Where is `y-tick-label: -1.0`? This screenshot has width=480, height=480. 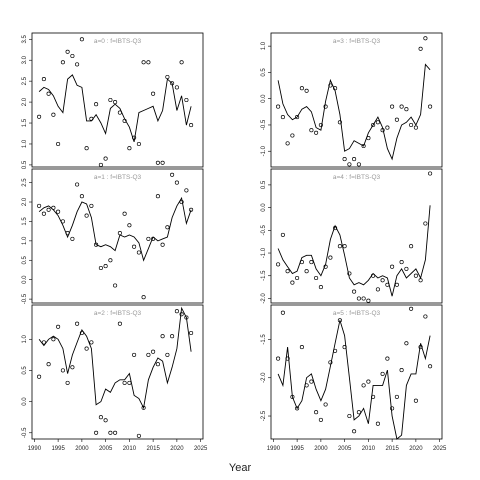 y-tick-label: -1.0 is located at coordinates (264, 252).